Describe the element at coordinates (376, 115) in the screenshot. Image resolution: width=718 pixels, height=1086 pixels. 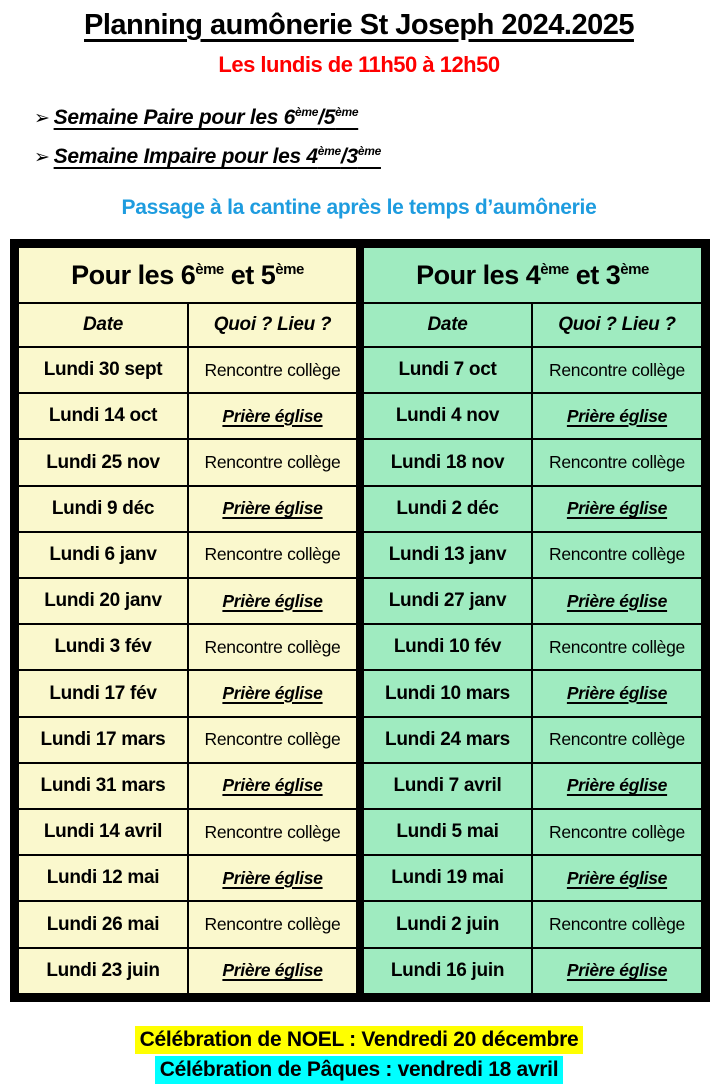
I see `bullet-semaine-paire: ➢ Semaine Paire pour les 6ème/5ème` at that location.